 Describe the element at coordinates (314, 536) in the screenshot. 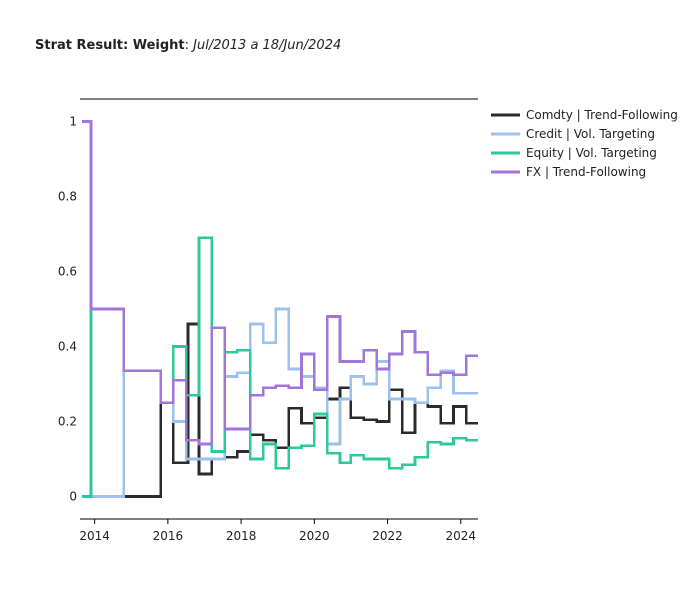

I see `x-tick-label: 2020` at that location.